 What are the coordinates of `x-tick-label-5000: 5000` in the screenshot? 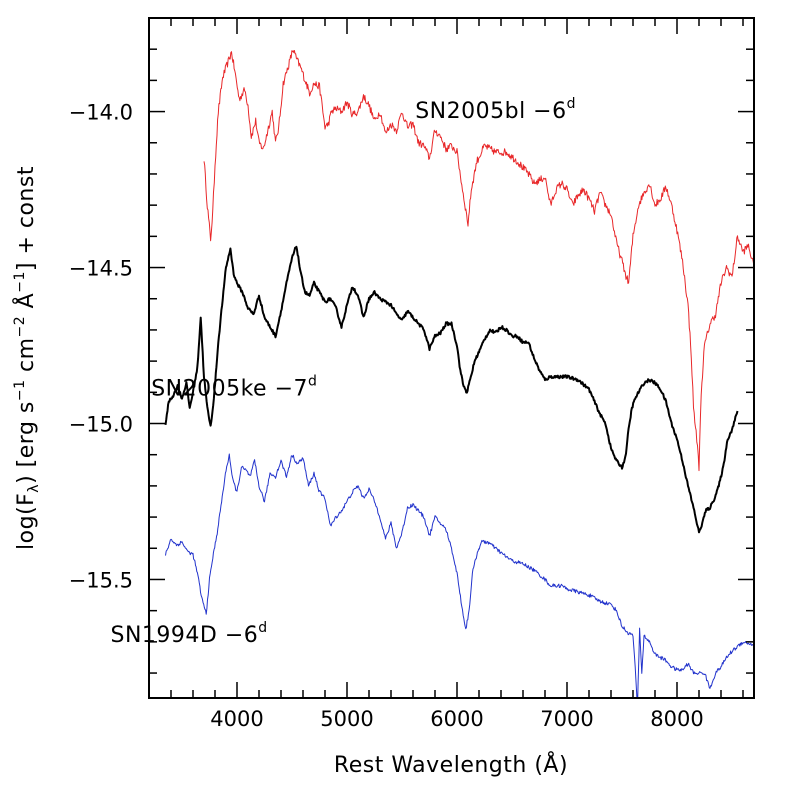 It's located at (346, 719).